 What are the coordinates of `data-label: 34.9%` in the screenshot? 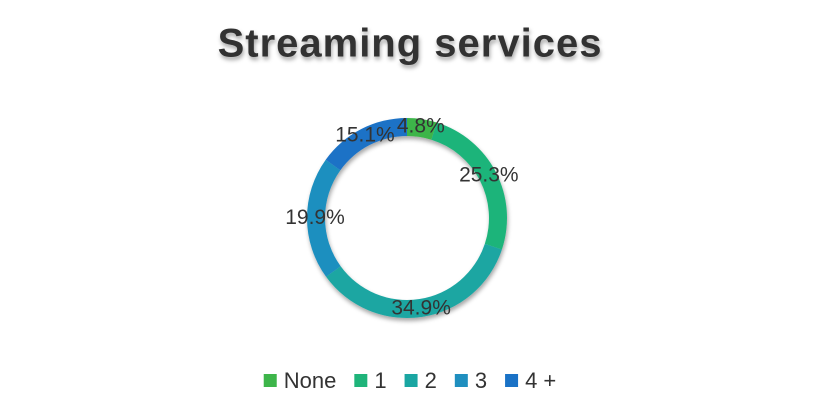 It's located at (421, 307).